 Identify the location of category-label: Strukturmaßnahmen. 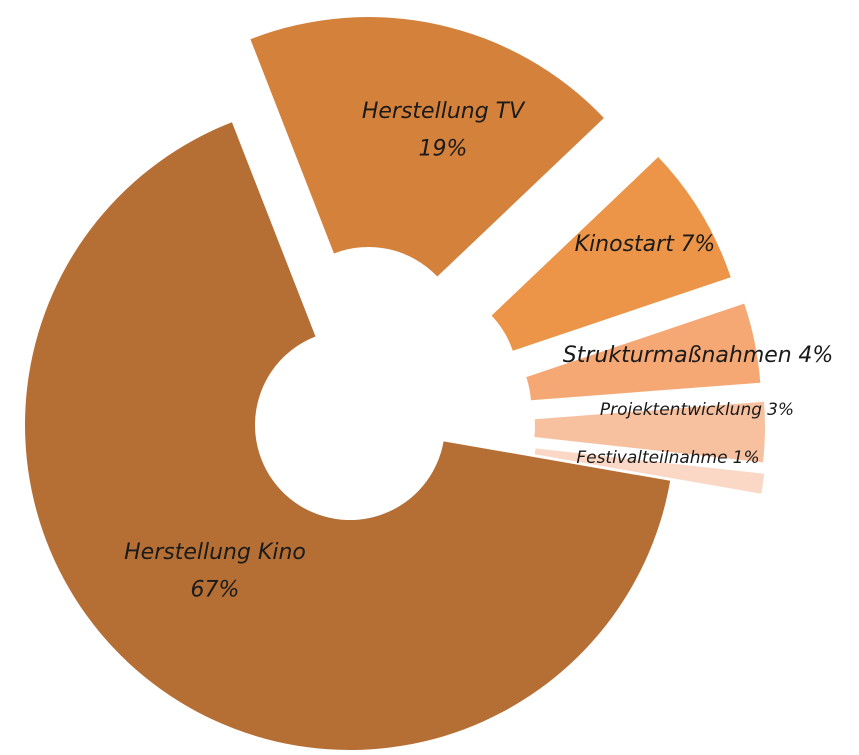
(677, 355).